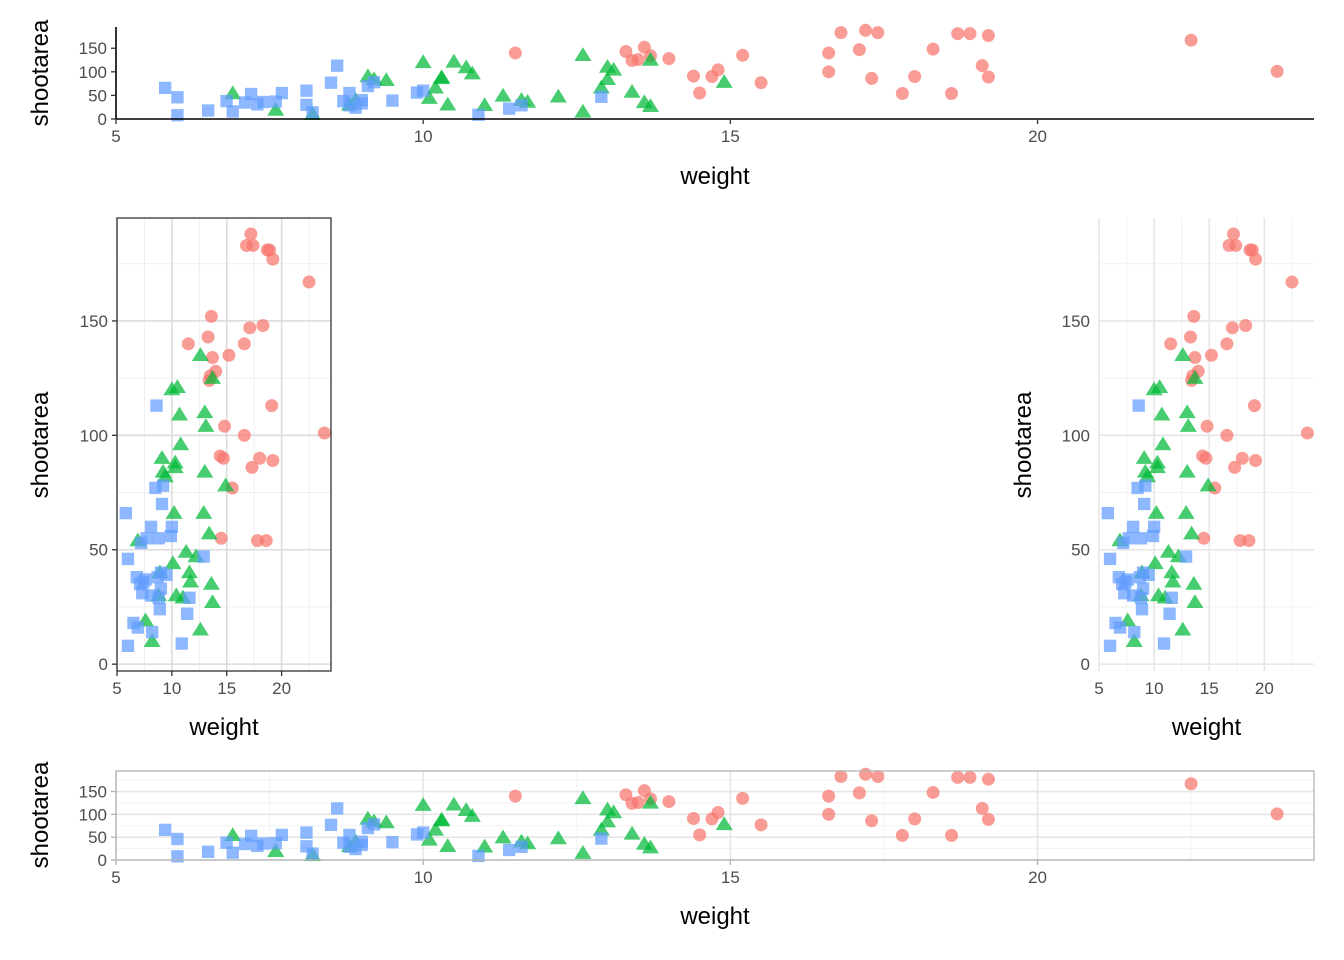 This screenshot has height=960, width=1344. What do you see at coordinates (224, 444) in the screenshot?
I see `panel-border` at bounding box center [224, 444].